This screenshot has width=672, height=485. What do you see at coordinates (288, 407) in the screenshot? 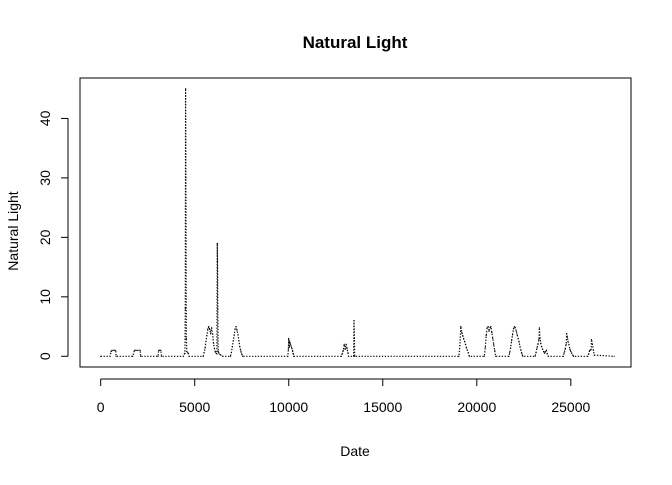
I see `x-tick-label: 10000` at bounding box center [288, 407].